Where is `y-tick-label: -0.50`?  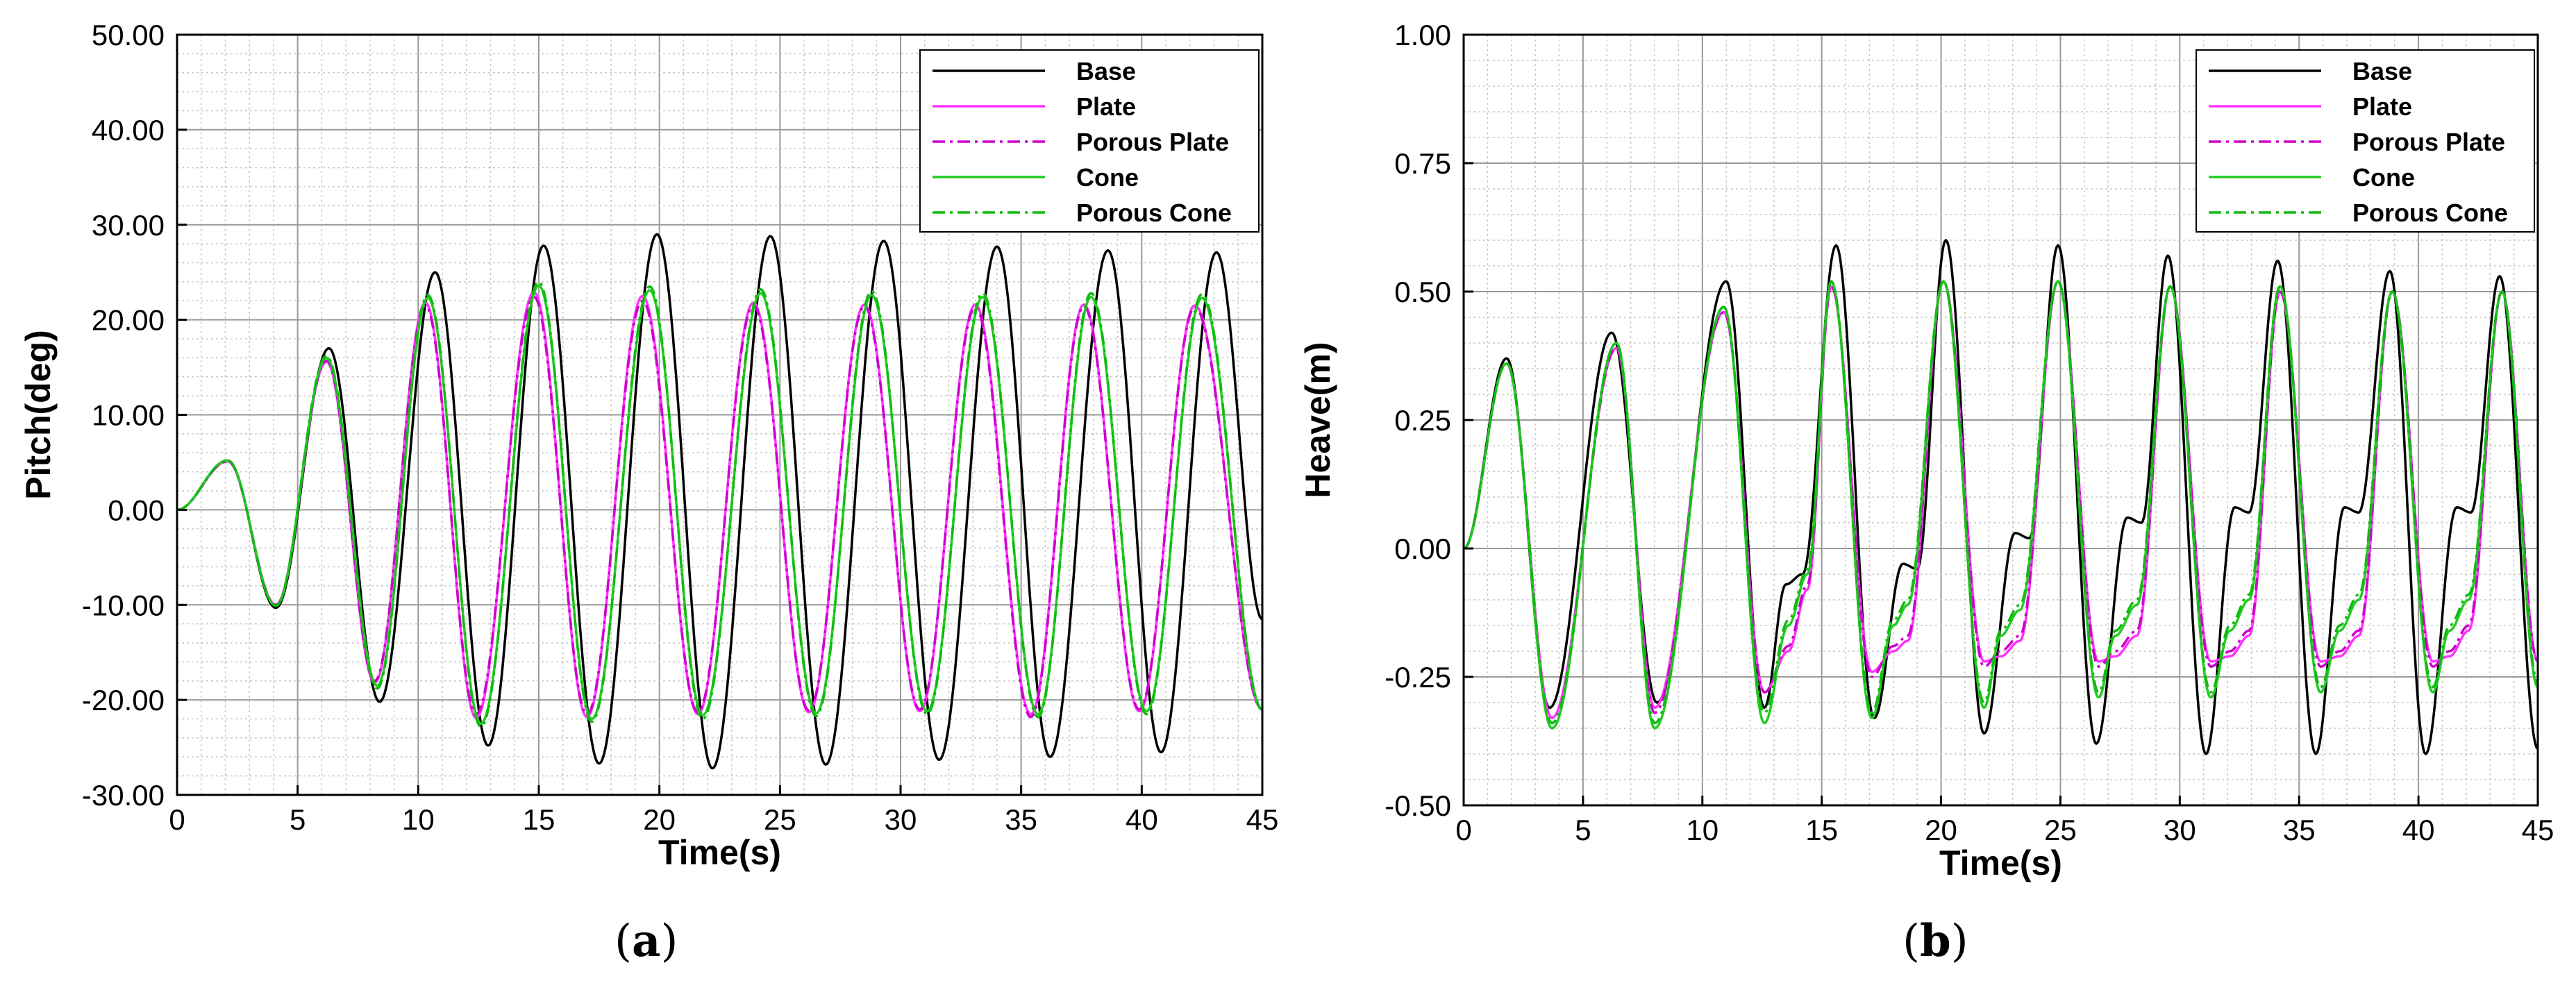
y-tick-label: -0.50 is located at coordinates (1418, 805).